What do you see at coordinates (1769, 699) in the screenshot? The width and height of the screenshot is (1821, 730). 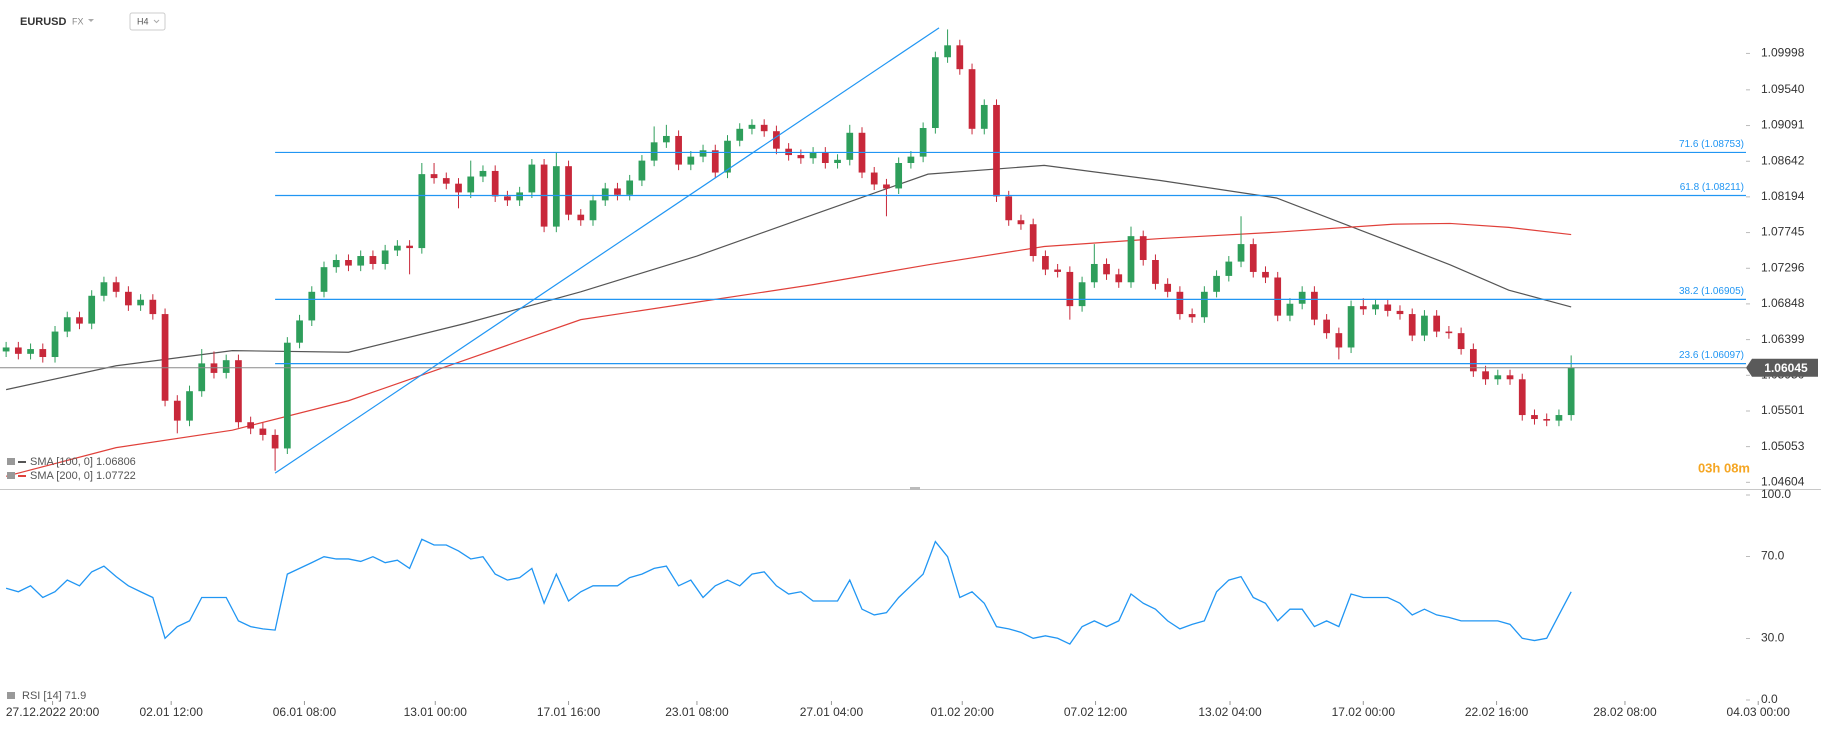 I see `y-tick-label: 0.0` at bounding box center [1769, 699].